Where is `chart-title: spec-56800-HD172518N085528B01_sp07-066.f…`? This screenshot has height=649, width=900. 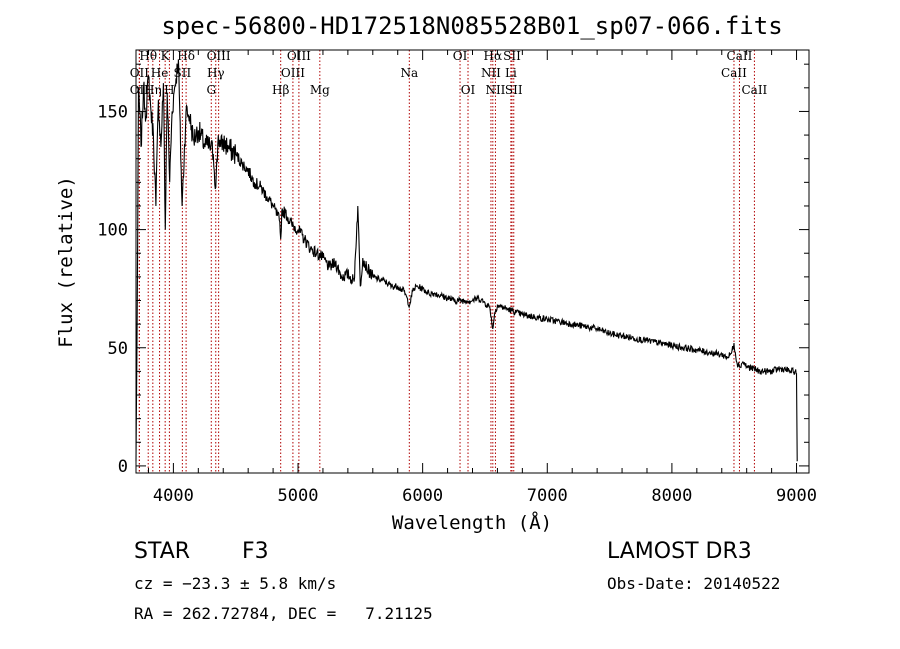
chart-title: spec-56800-HD172518N085528B01_sp07-066.f… is located at coordinates (471, 26).